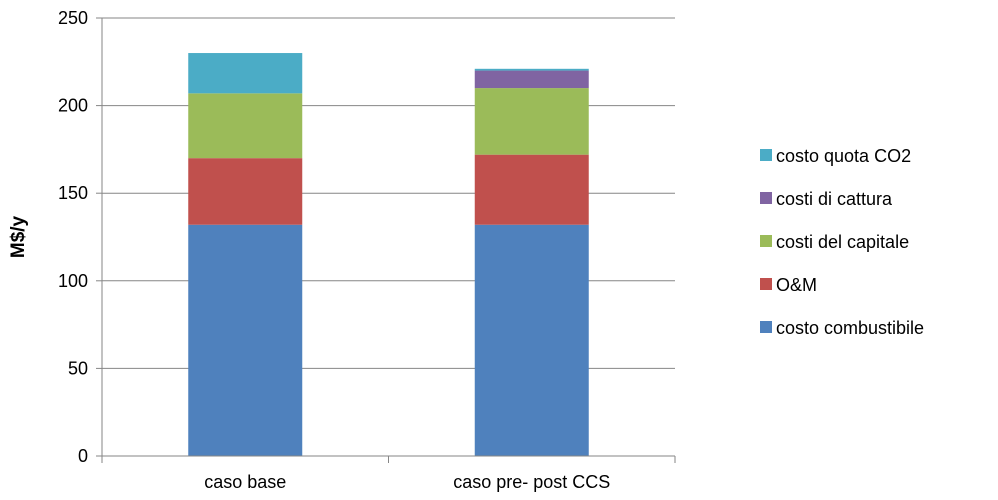 Image resolution: width=998 pixels, height=500 pixels. I want to click on legend-label: O&M, so click(796, 285).